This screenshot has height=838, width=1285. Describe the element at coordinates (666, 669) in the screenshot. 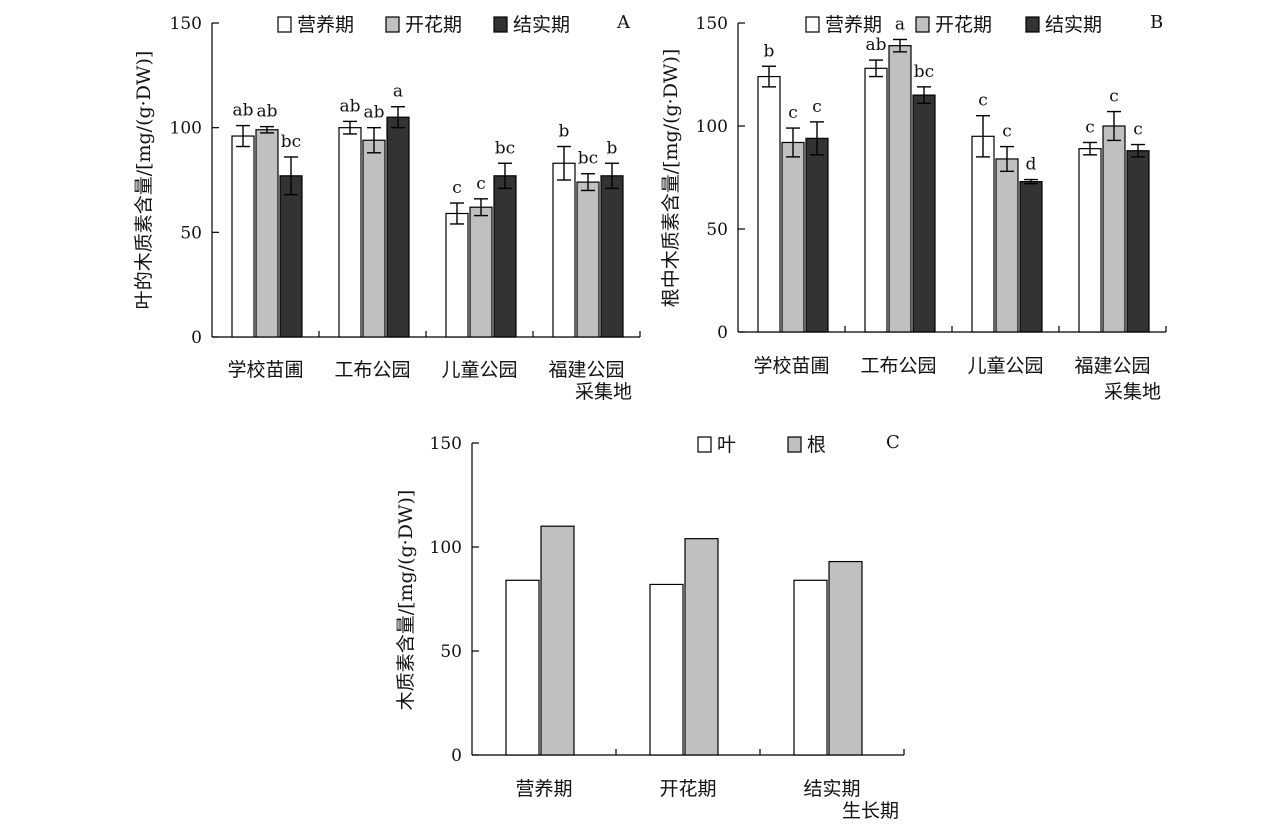

I see `bar-C-叶-开花期` at that location.